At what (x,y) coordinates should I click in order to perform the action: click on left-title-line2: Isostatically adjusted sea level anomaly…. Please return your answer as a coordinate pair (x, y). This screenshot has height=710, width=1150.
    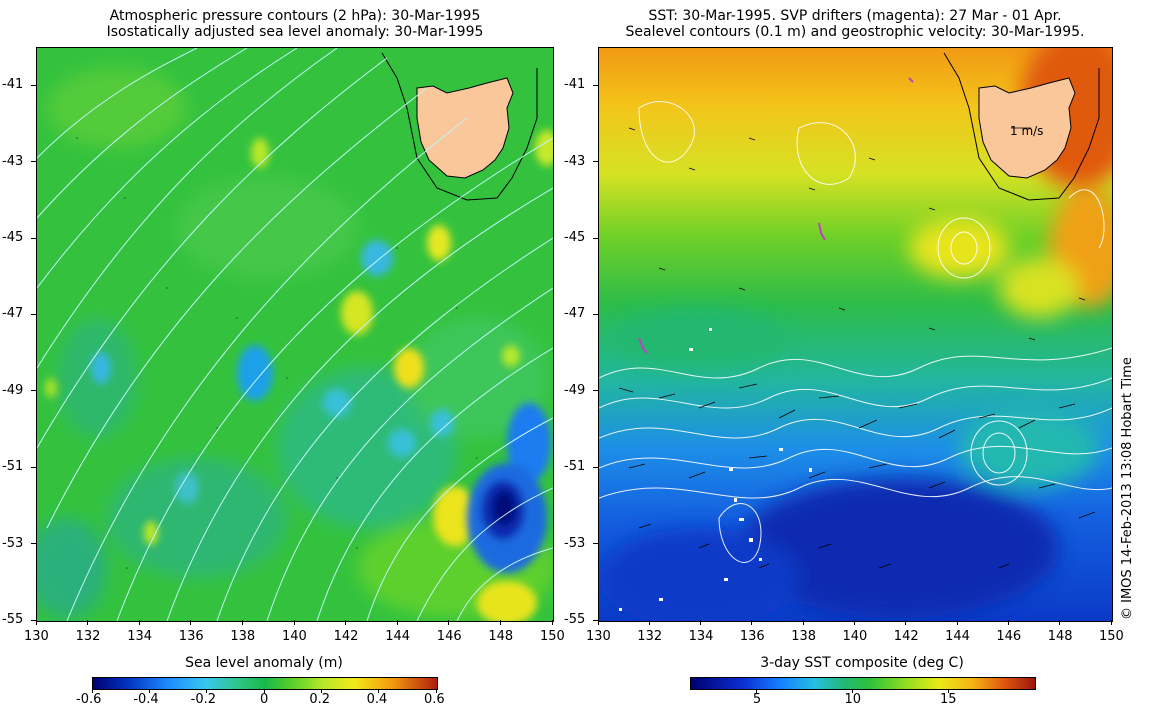
    Looking at the image, I should click on (295, 32).